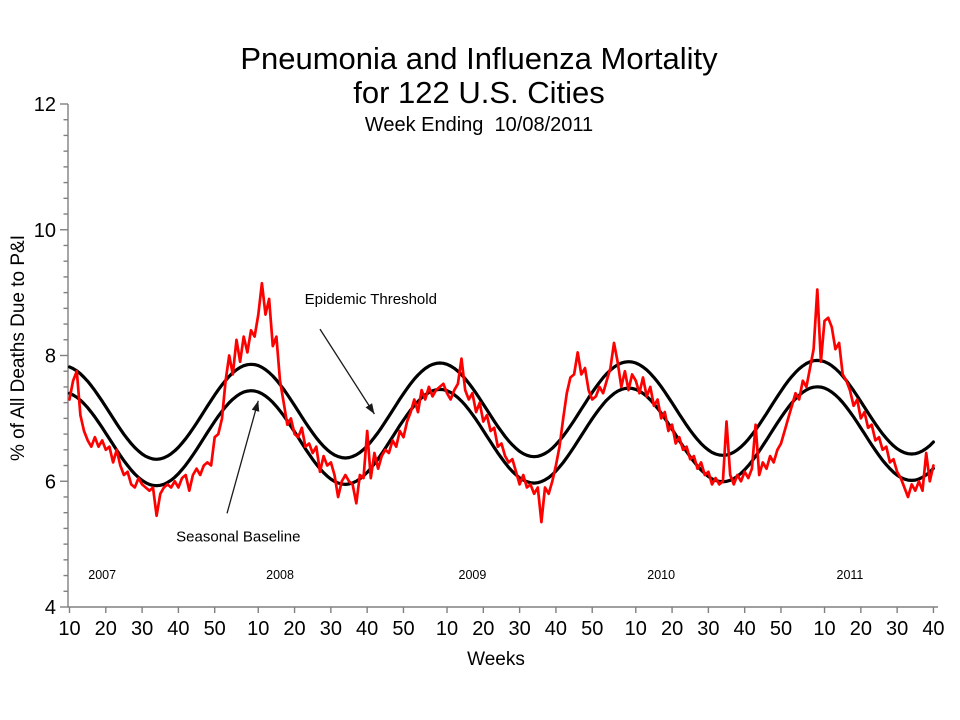  Describe the element at coordinates (501, 436) in the screenshot. I see `seasonal-baseline-curve` at that location.